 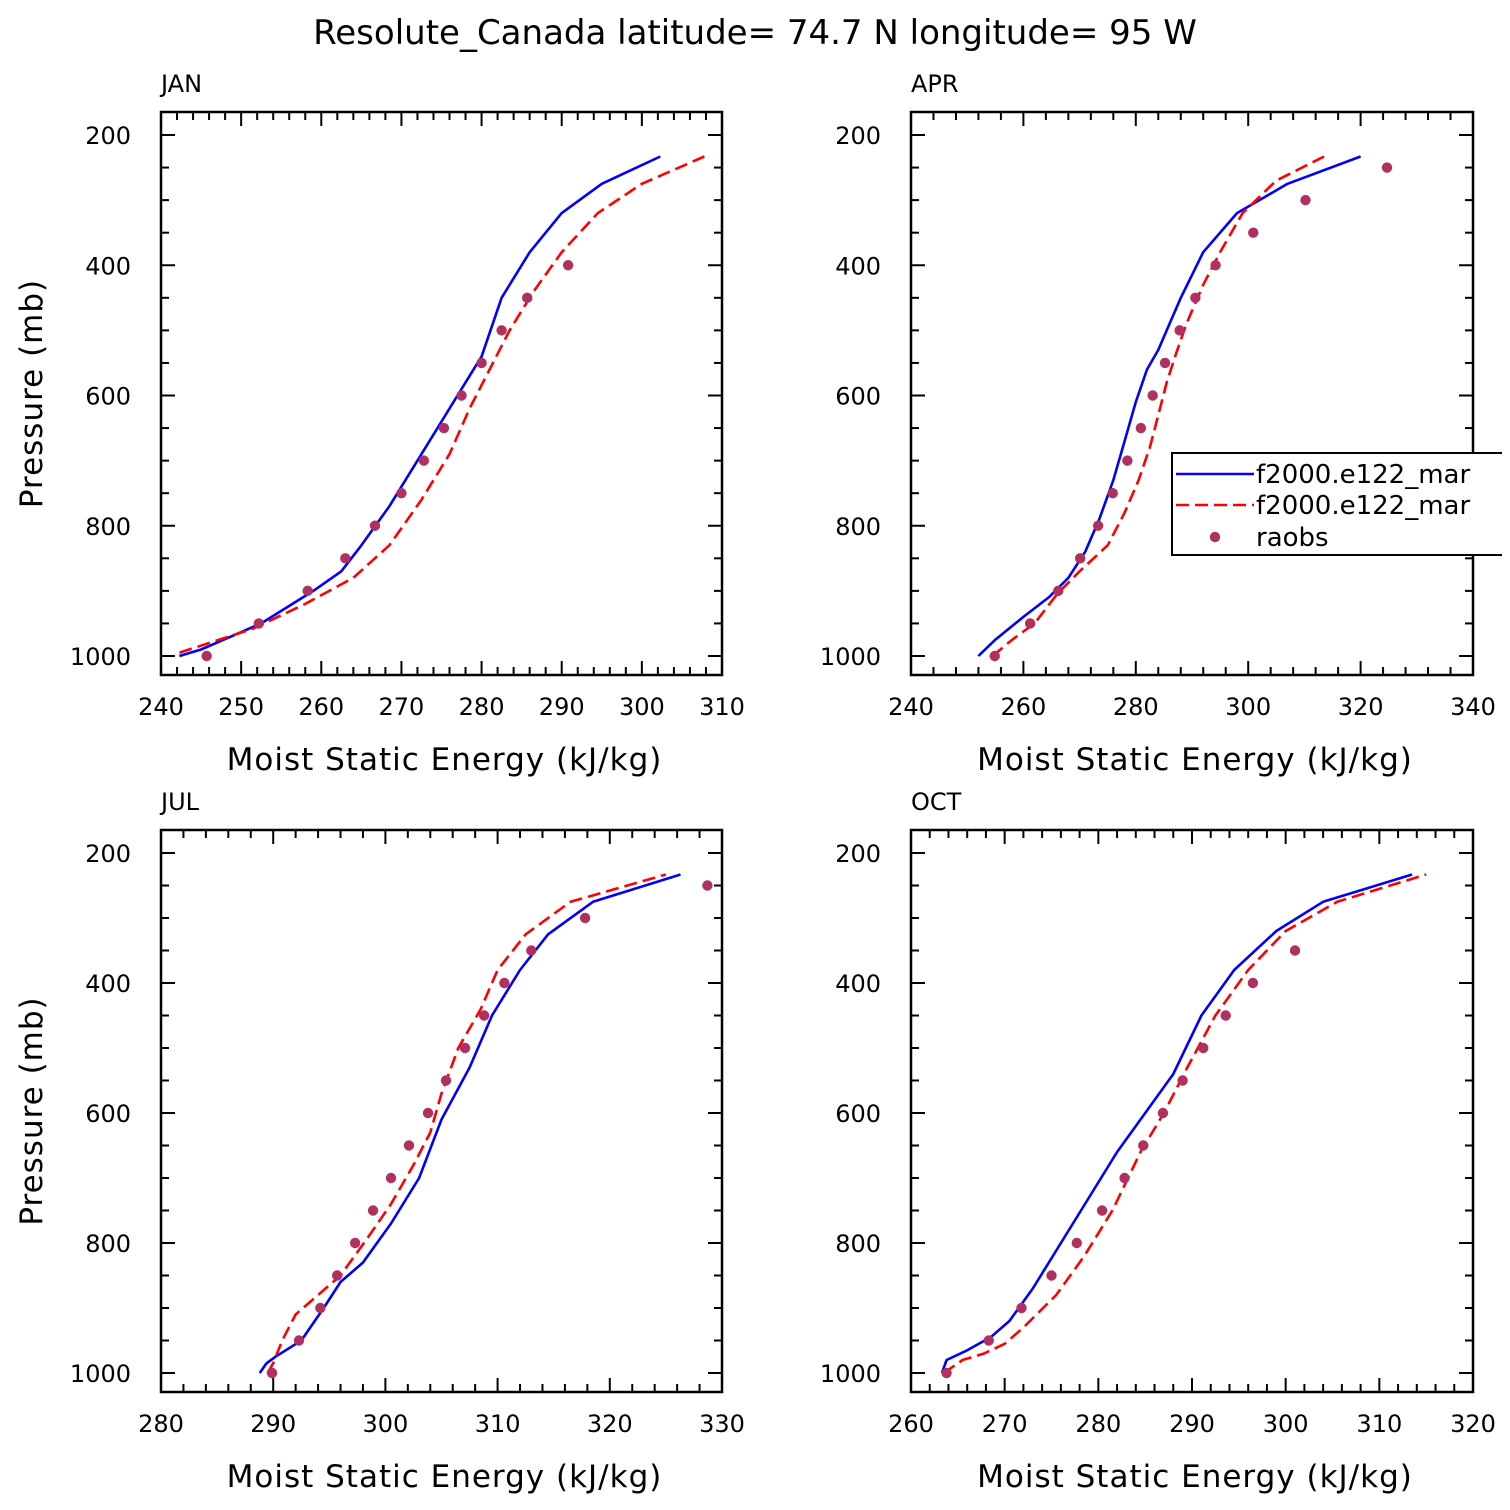 What do you see at coordinates (722, 1424) in the screenshot?
I see `x-tick-label: 330` at bounding box center [722, 1424].